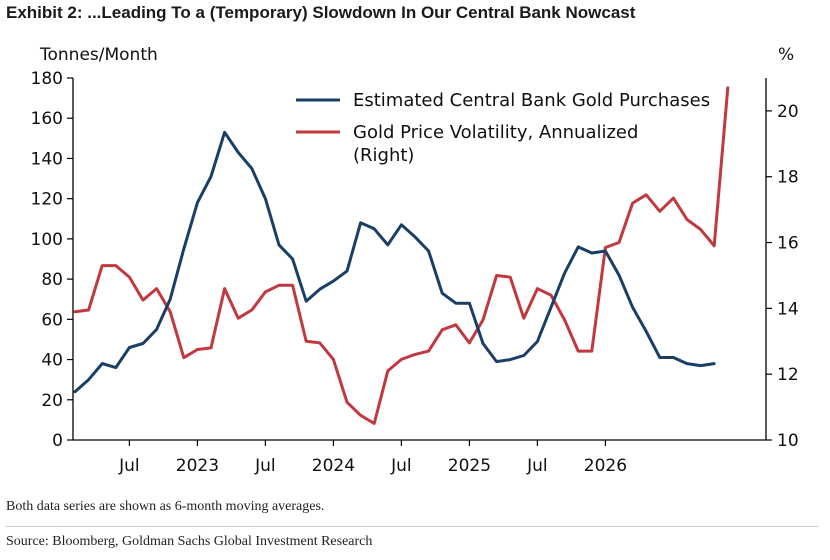 This screenshot has width=830, height=560. Describe the element at coordinates (52, 320) in the screenshot. I see `left-tick-label: 60` at that location.